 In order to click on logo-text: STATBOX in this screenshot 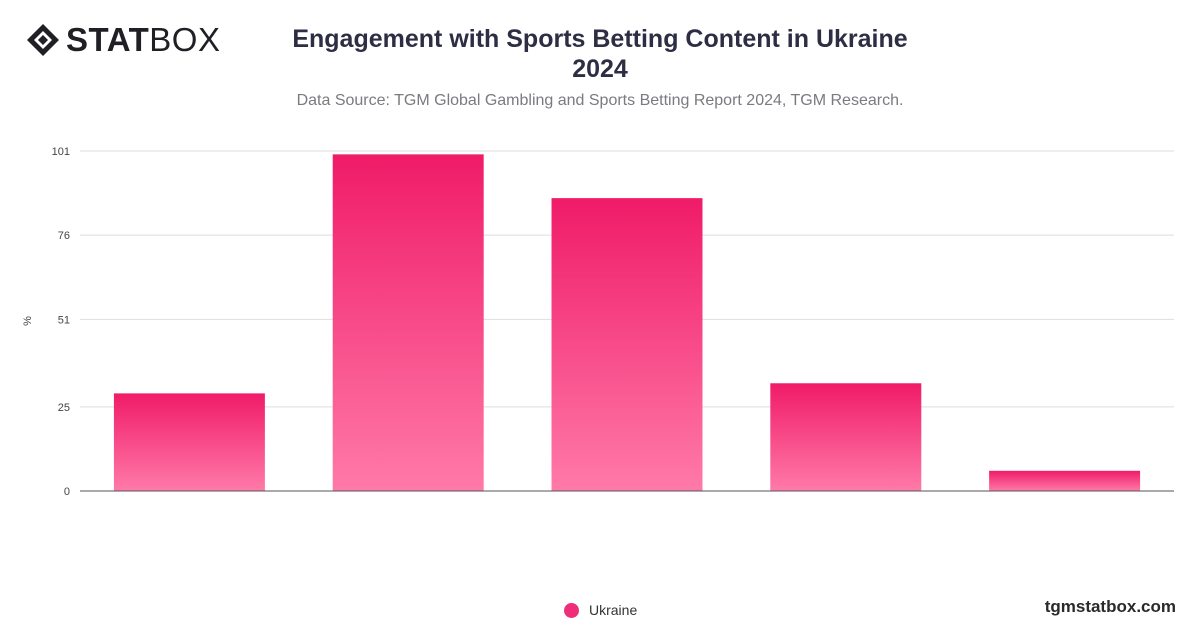, I will do `click(143, 40)`.